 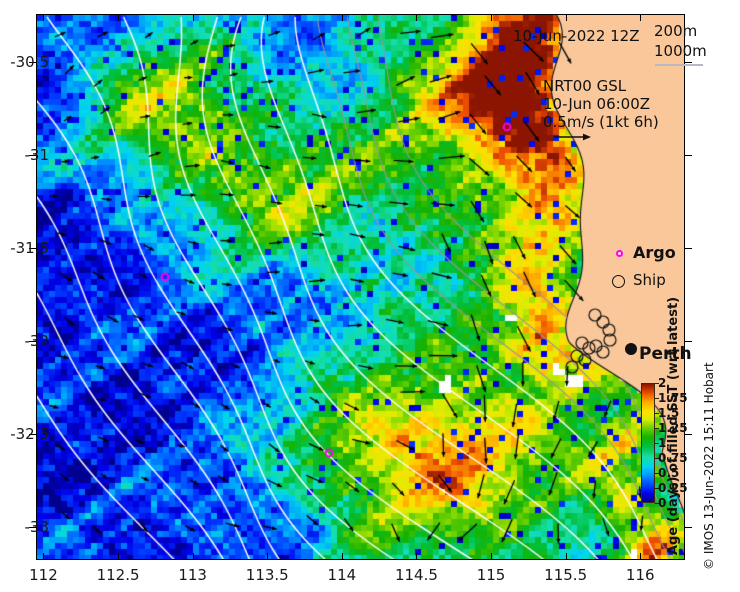 What do you see at coordinates (597, 104) in the screenshot?
I see `model-time-label: 10-Jun 06:00Z` at bounding box center [597, 104].